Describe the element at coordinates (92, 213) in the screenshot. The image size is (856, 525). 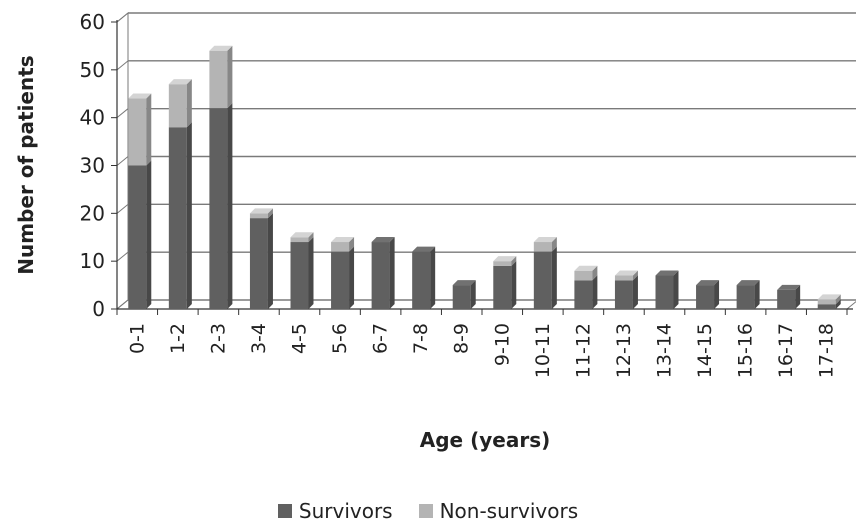
I see `y-tick-label: 20` at that location.